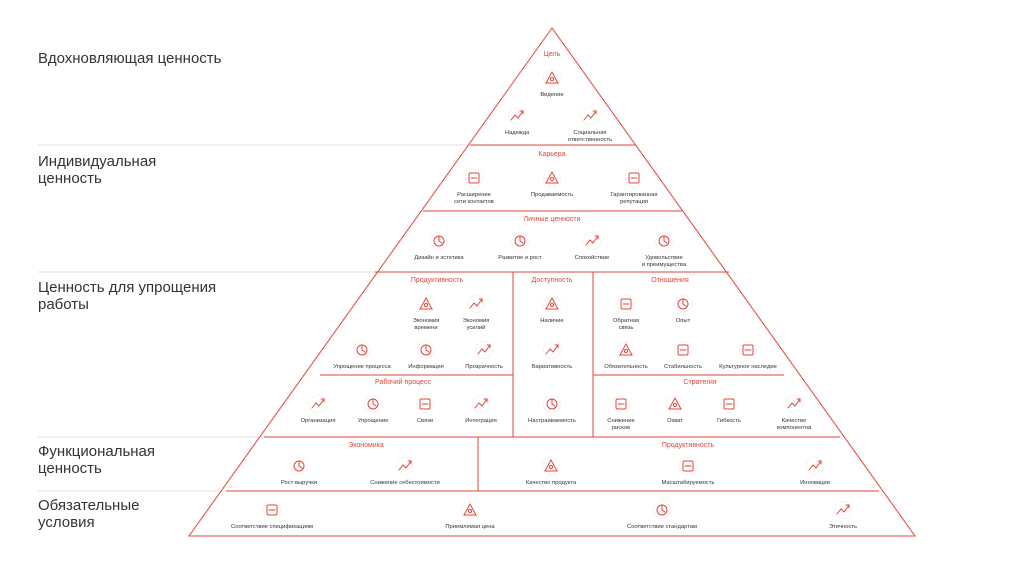 The height and width of the screenshot is (579, 1024). I want to click on section-title-access: Доступность, so click(552, 280).